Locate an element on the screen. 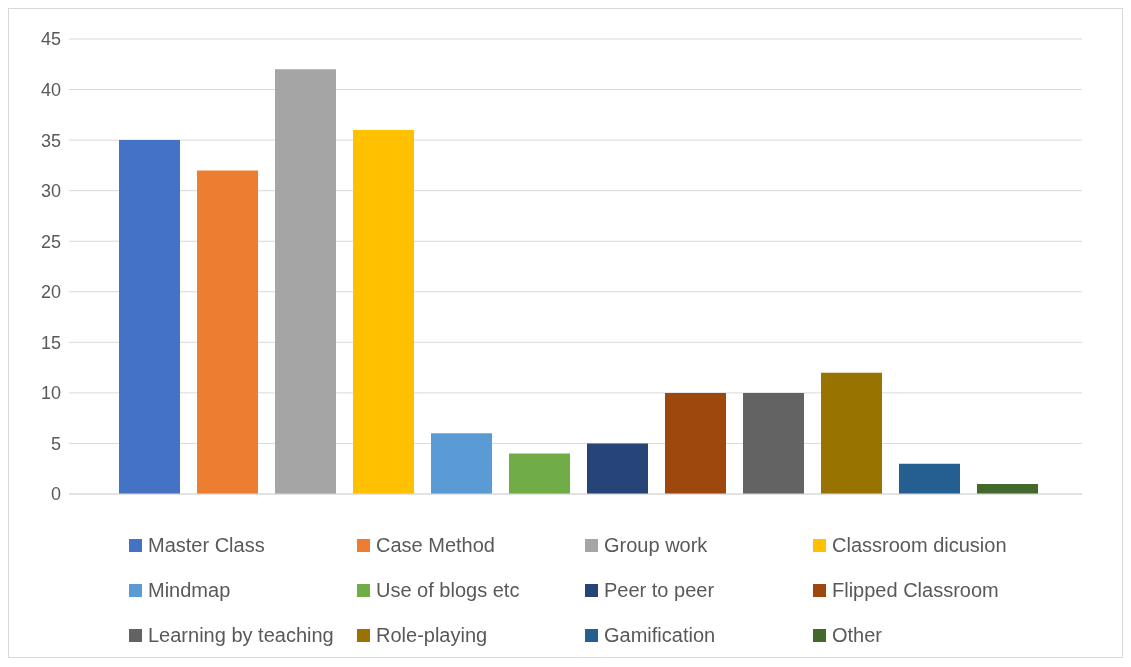 This screenshot has width=1131, height=667. legend-label: Gamification is located at coordinates (660, 635).